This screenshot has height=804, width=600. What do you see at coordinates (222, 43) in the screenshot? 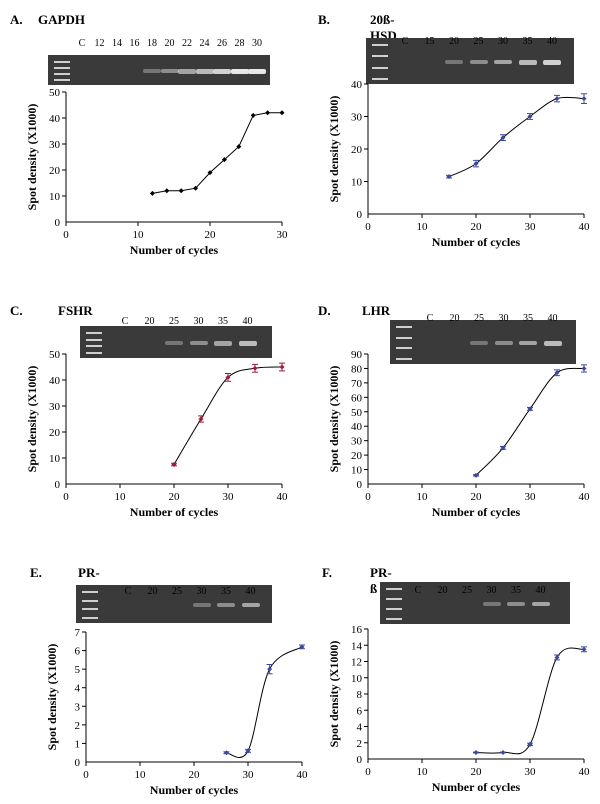
I see `gel-lane-label: 26` at bounding box center [222, 43].